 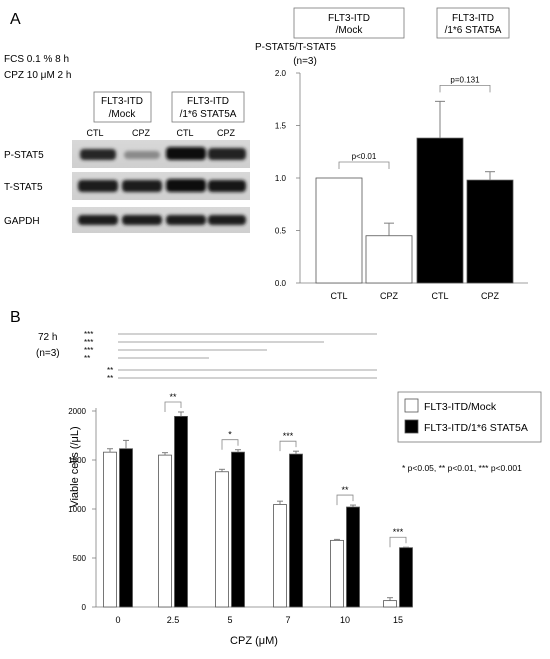 What do you see at coordinates (37, 75) in the screenshot?
I see `condition-cpz: CPZ 10 μM 2 h` at bounding box center [37, 75].